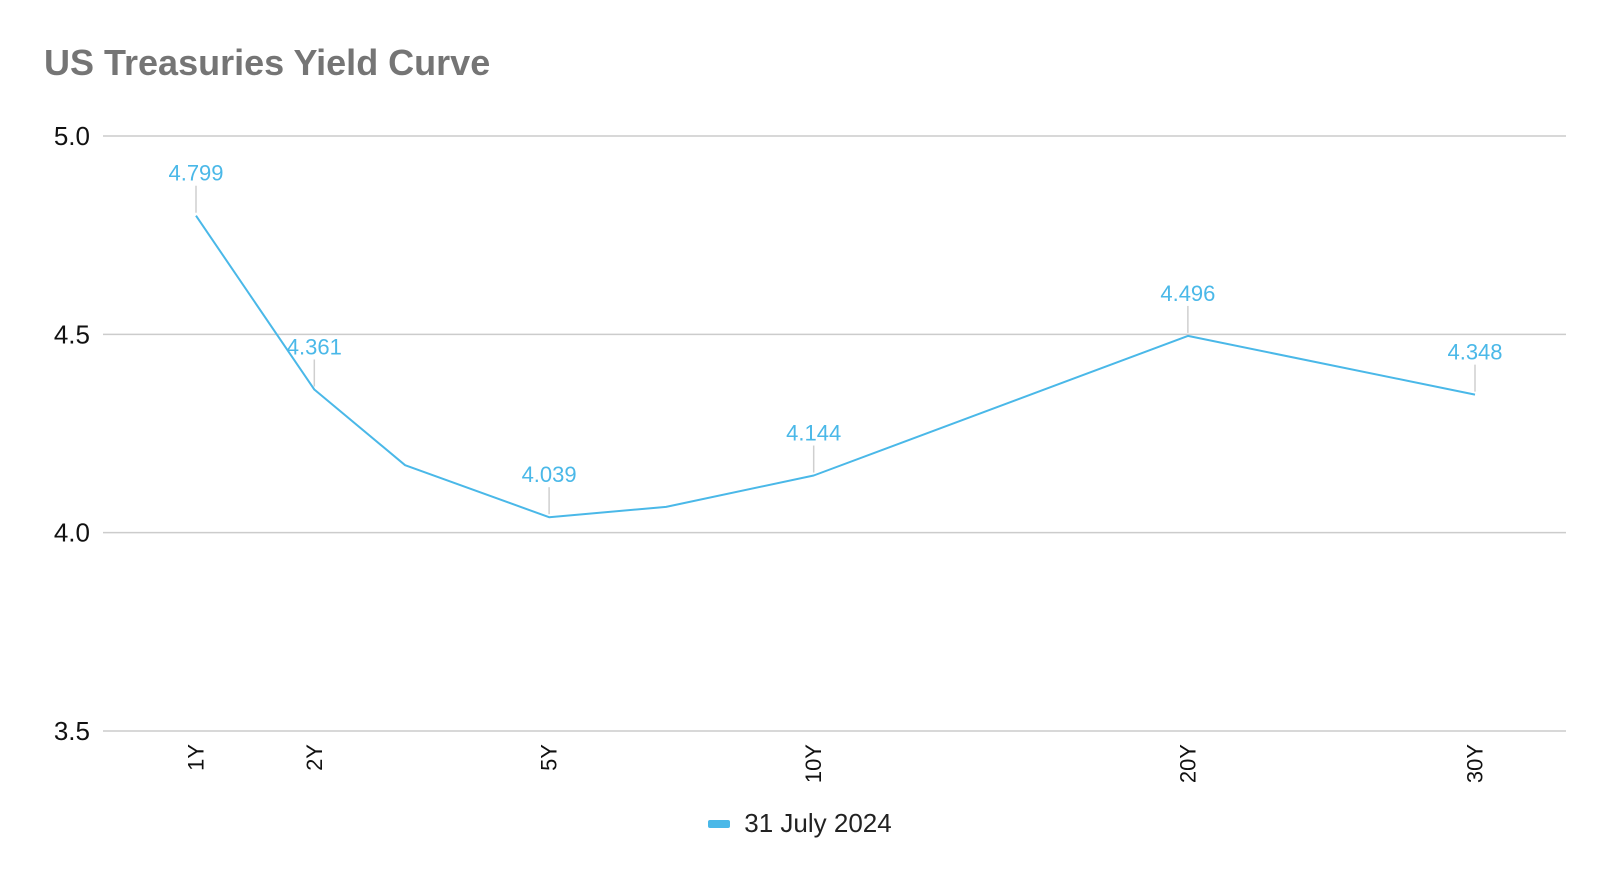 The height and width of the screenshot is (883, 1600). I want to click on data-label: 4.039, so click(549, 474).